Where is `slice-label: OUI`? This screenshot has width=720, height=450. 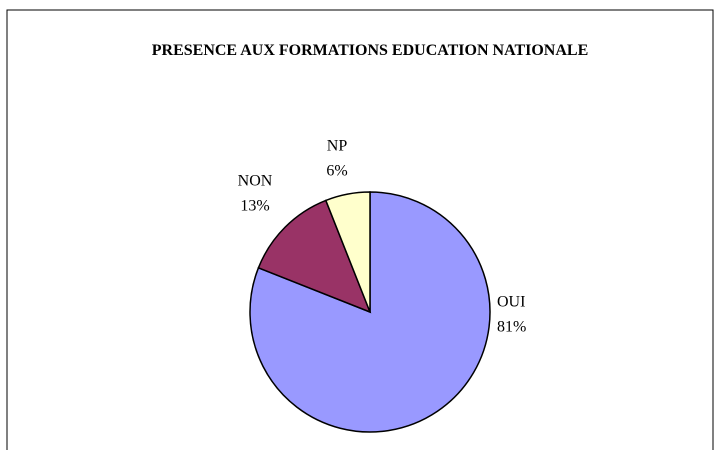
slice-label: OUI is located at coordinates (511, 302).